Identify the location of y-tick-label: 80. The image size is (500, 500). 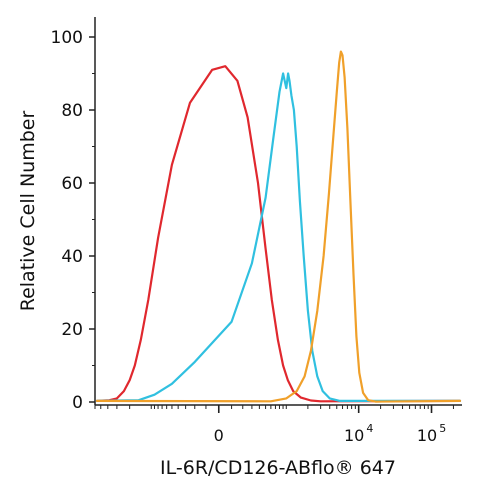
(72, 111).